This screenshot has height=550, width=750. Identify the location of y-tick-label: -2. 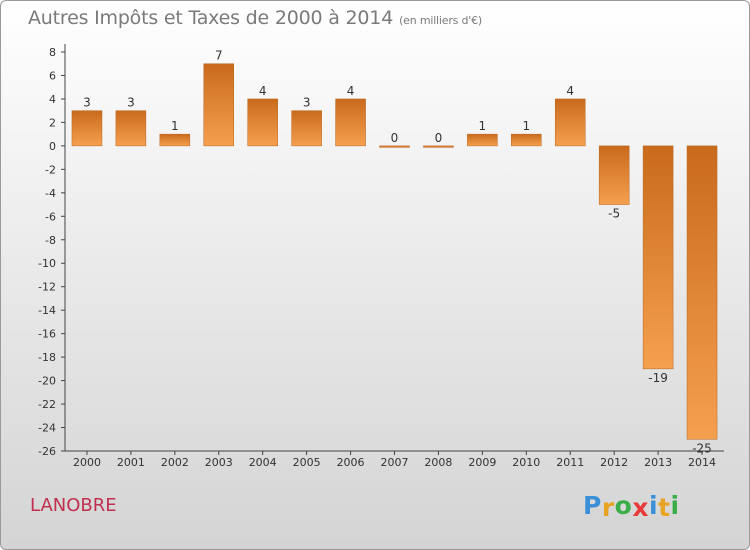
(50, 169).